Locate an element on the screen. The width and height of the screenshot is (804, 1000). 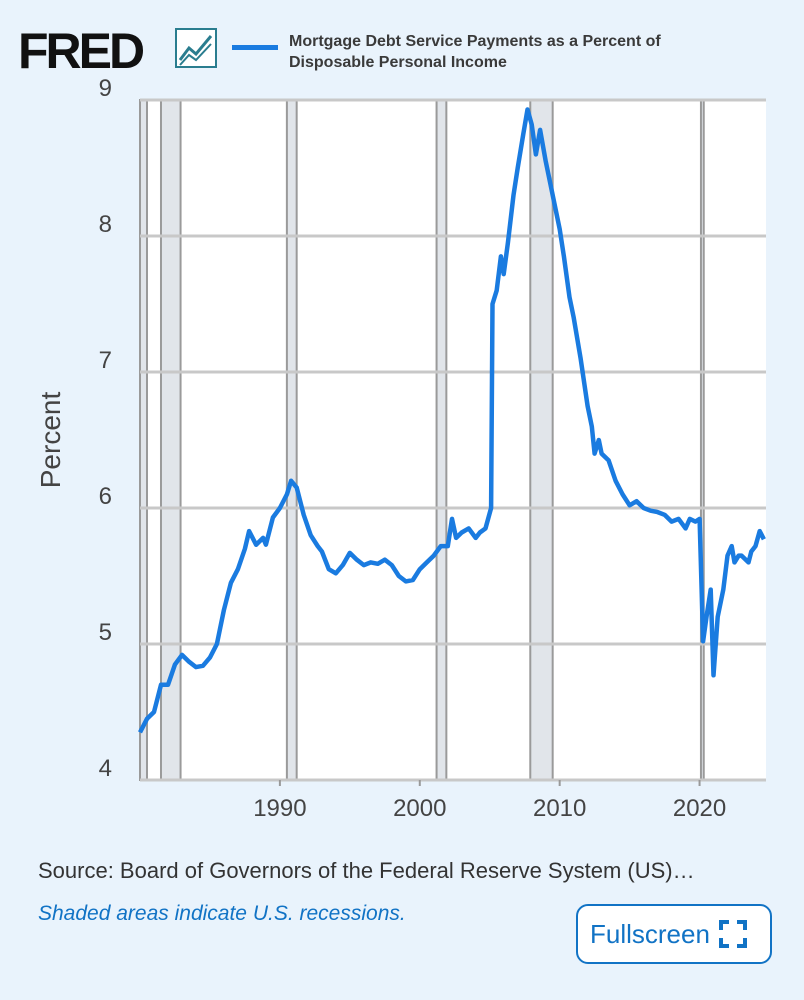
x-tick-label: 2010 is located at coordinates (559, 808).